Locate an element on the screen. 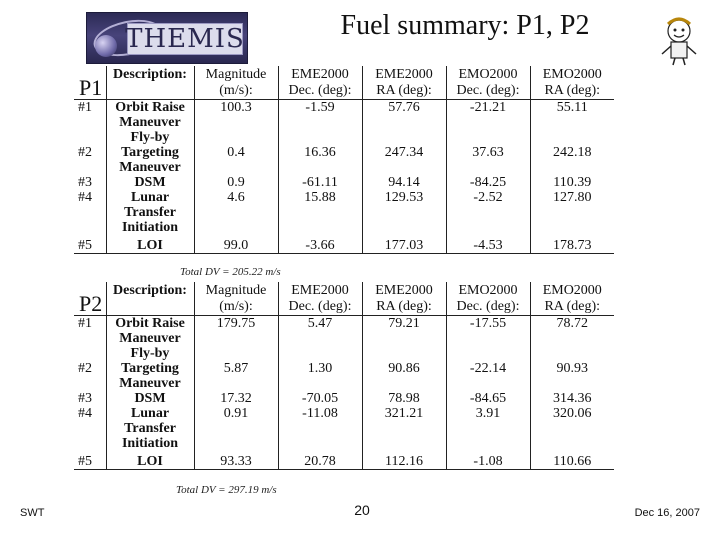 This screenshot has height=540, width=720. table-row: #3 DSM 17.32 -70.05 78.98 -84.65 314.36 is located at coordinates (344, 398).